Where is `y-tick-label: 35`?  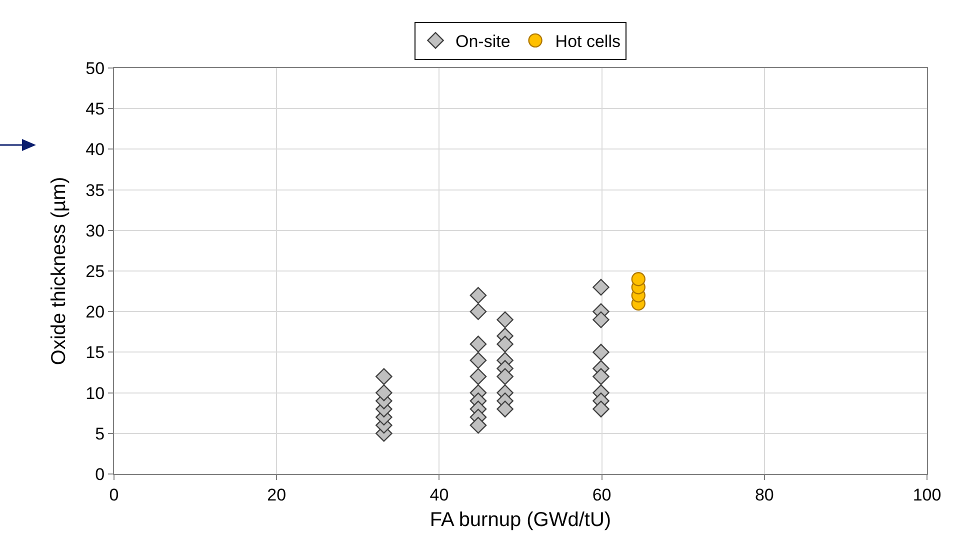 y-tick-label: 35 is located at coordinates (95, 190).